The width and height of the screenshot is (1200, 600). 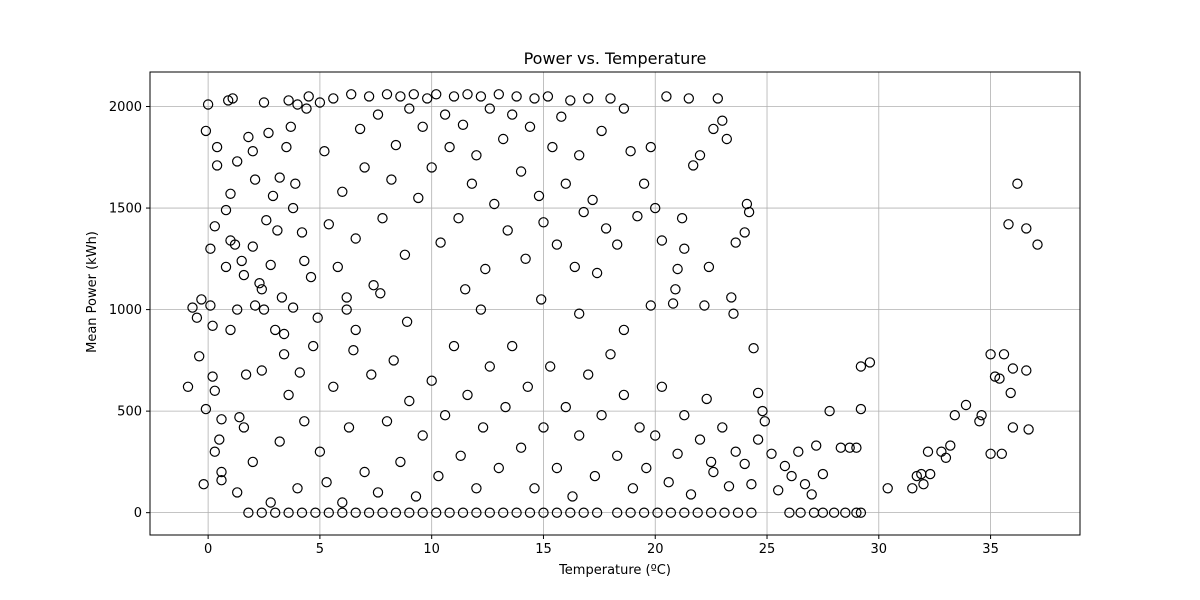 I want to click on x-axis: 0 5 10 15 20 25 30 35, so click(x=601, y=546).